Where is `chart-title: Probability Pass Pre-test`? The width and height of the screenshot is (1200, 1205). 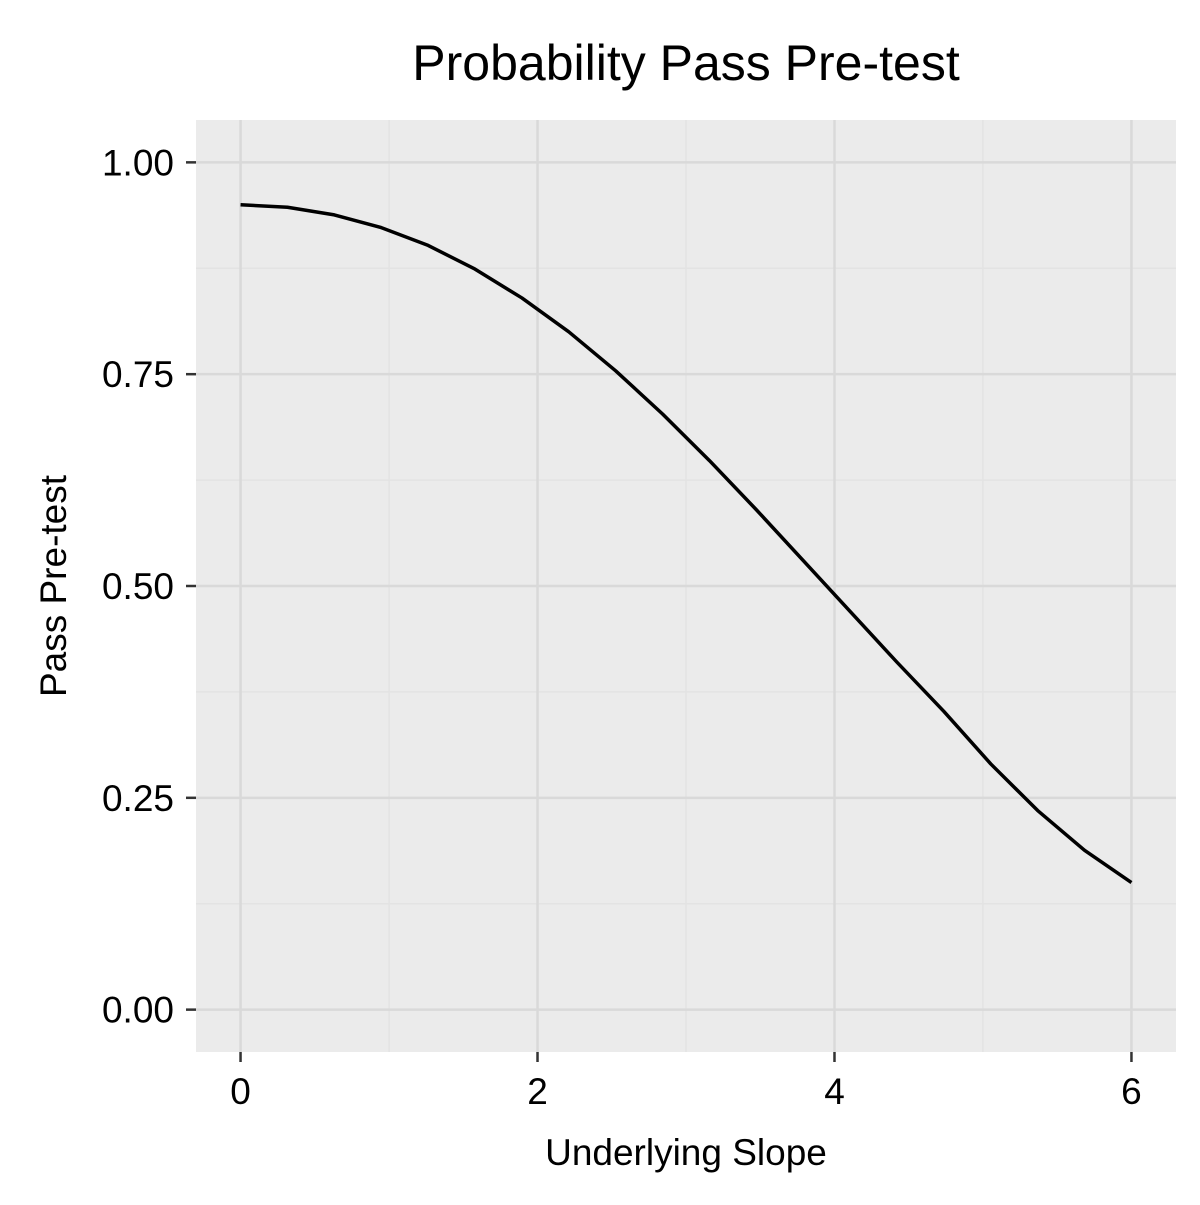 chart-title: Probability Pass Pre-test is located at coordinates (686, 63).